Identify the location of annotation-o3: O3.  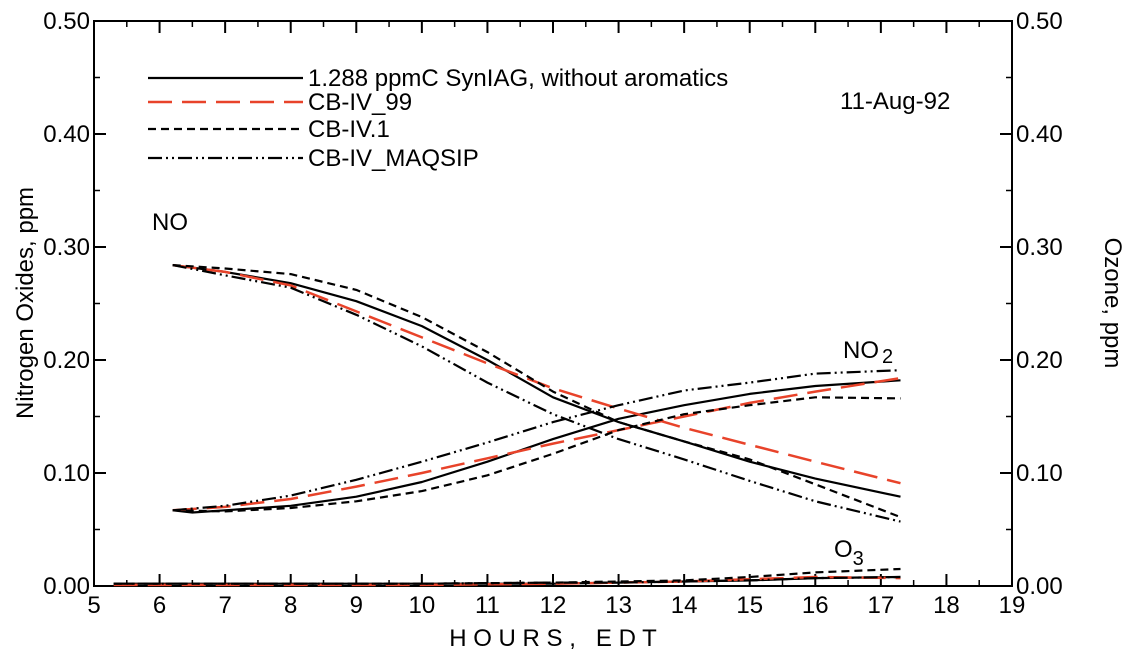
(849, 553).